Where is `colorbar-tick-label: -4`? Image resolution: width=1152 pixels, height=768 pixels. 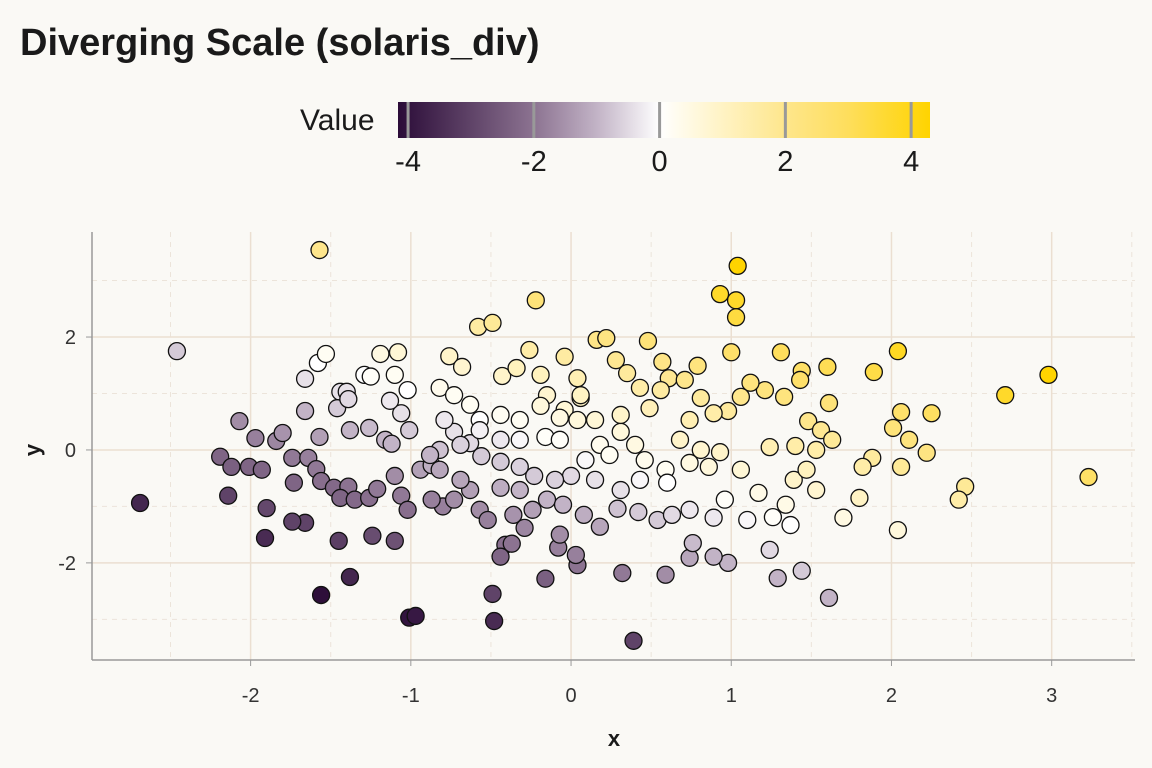 colorbar-tick-label: -4 is located at coordinates (408, 162).